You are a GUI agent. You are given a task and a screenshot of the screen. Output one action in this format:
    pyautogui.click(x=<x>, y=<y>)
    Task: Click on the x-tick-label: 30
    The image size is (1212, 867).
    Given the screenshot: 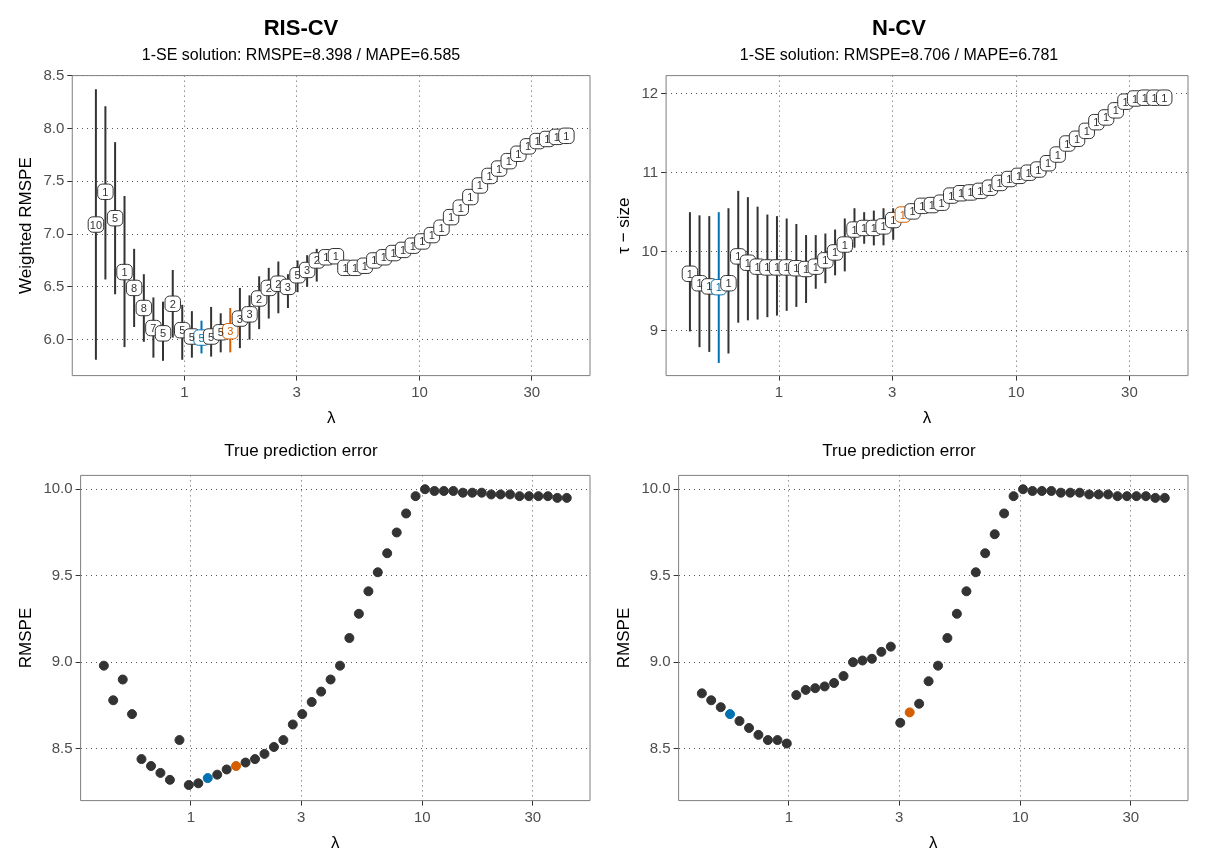 What is the action you would take?
    pyautogui.click(x=532, y=391)
    